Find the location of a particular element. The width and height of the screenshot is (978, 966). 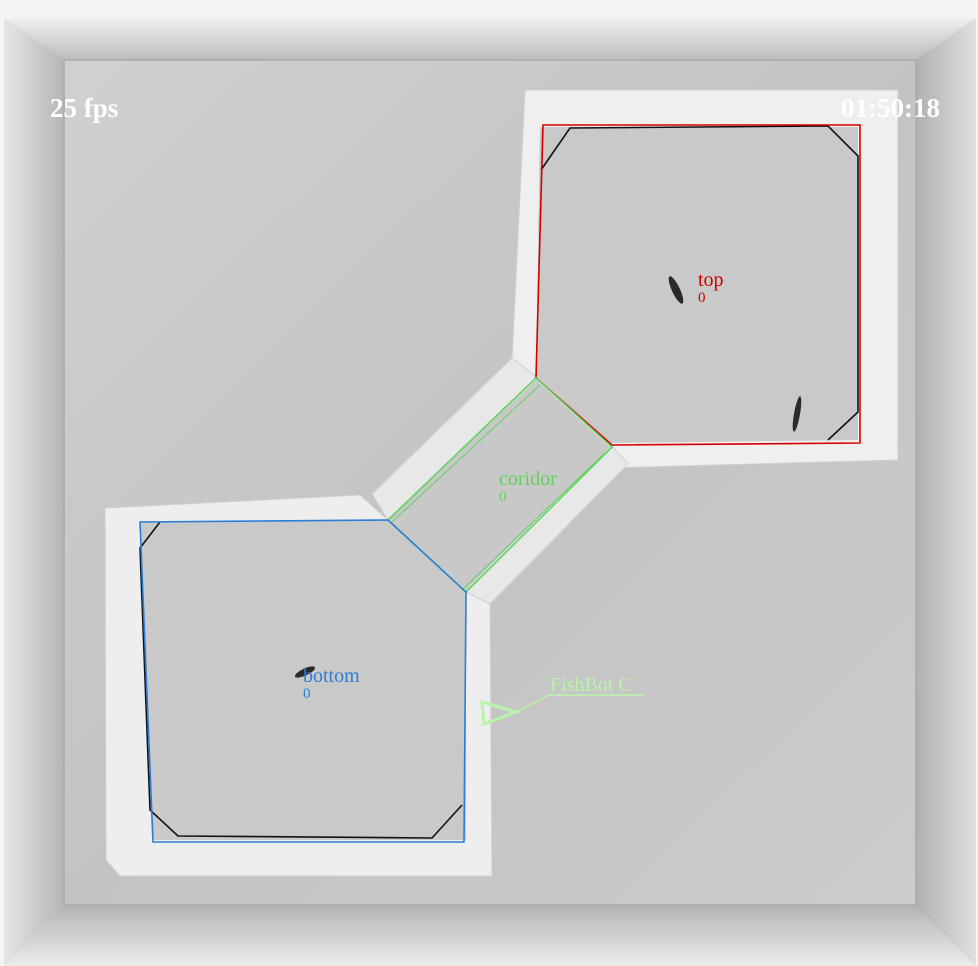

fishbot-marker: FishBot C is located at coordinates (562, 700).